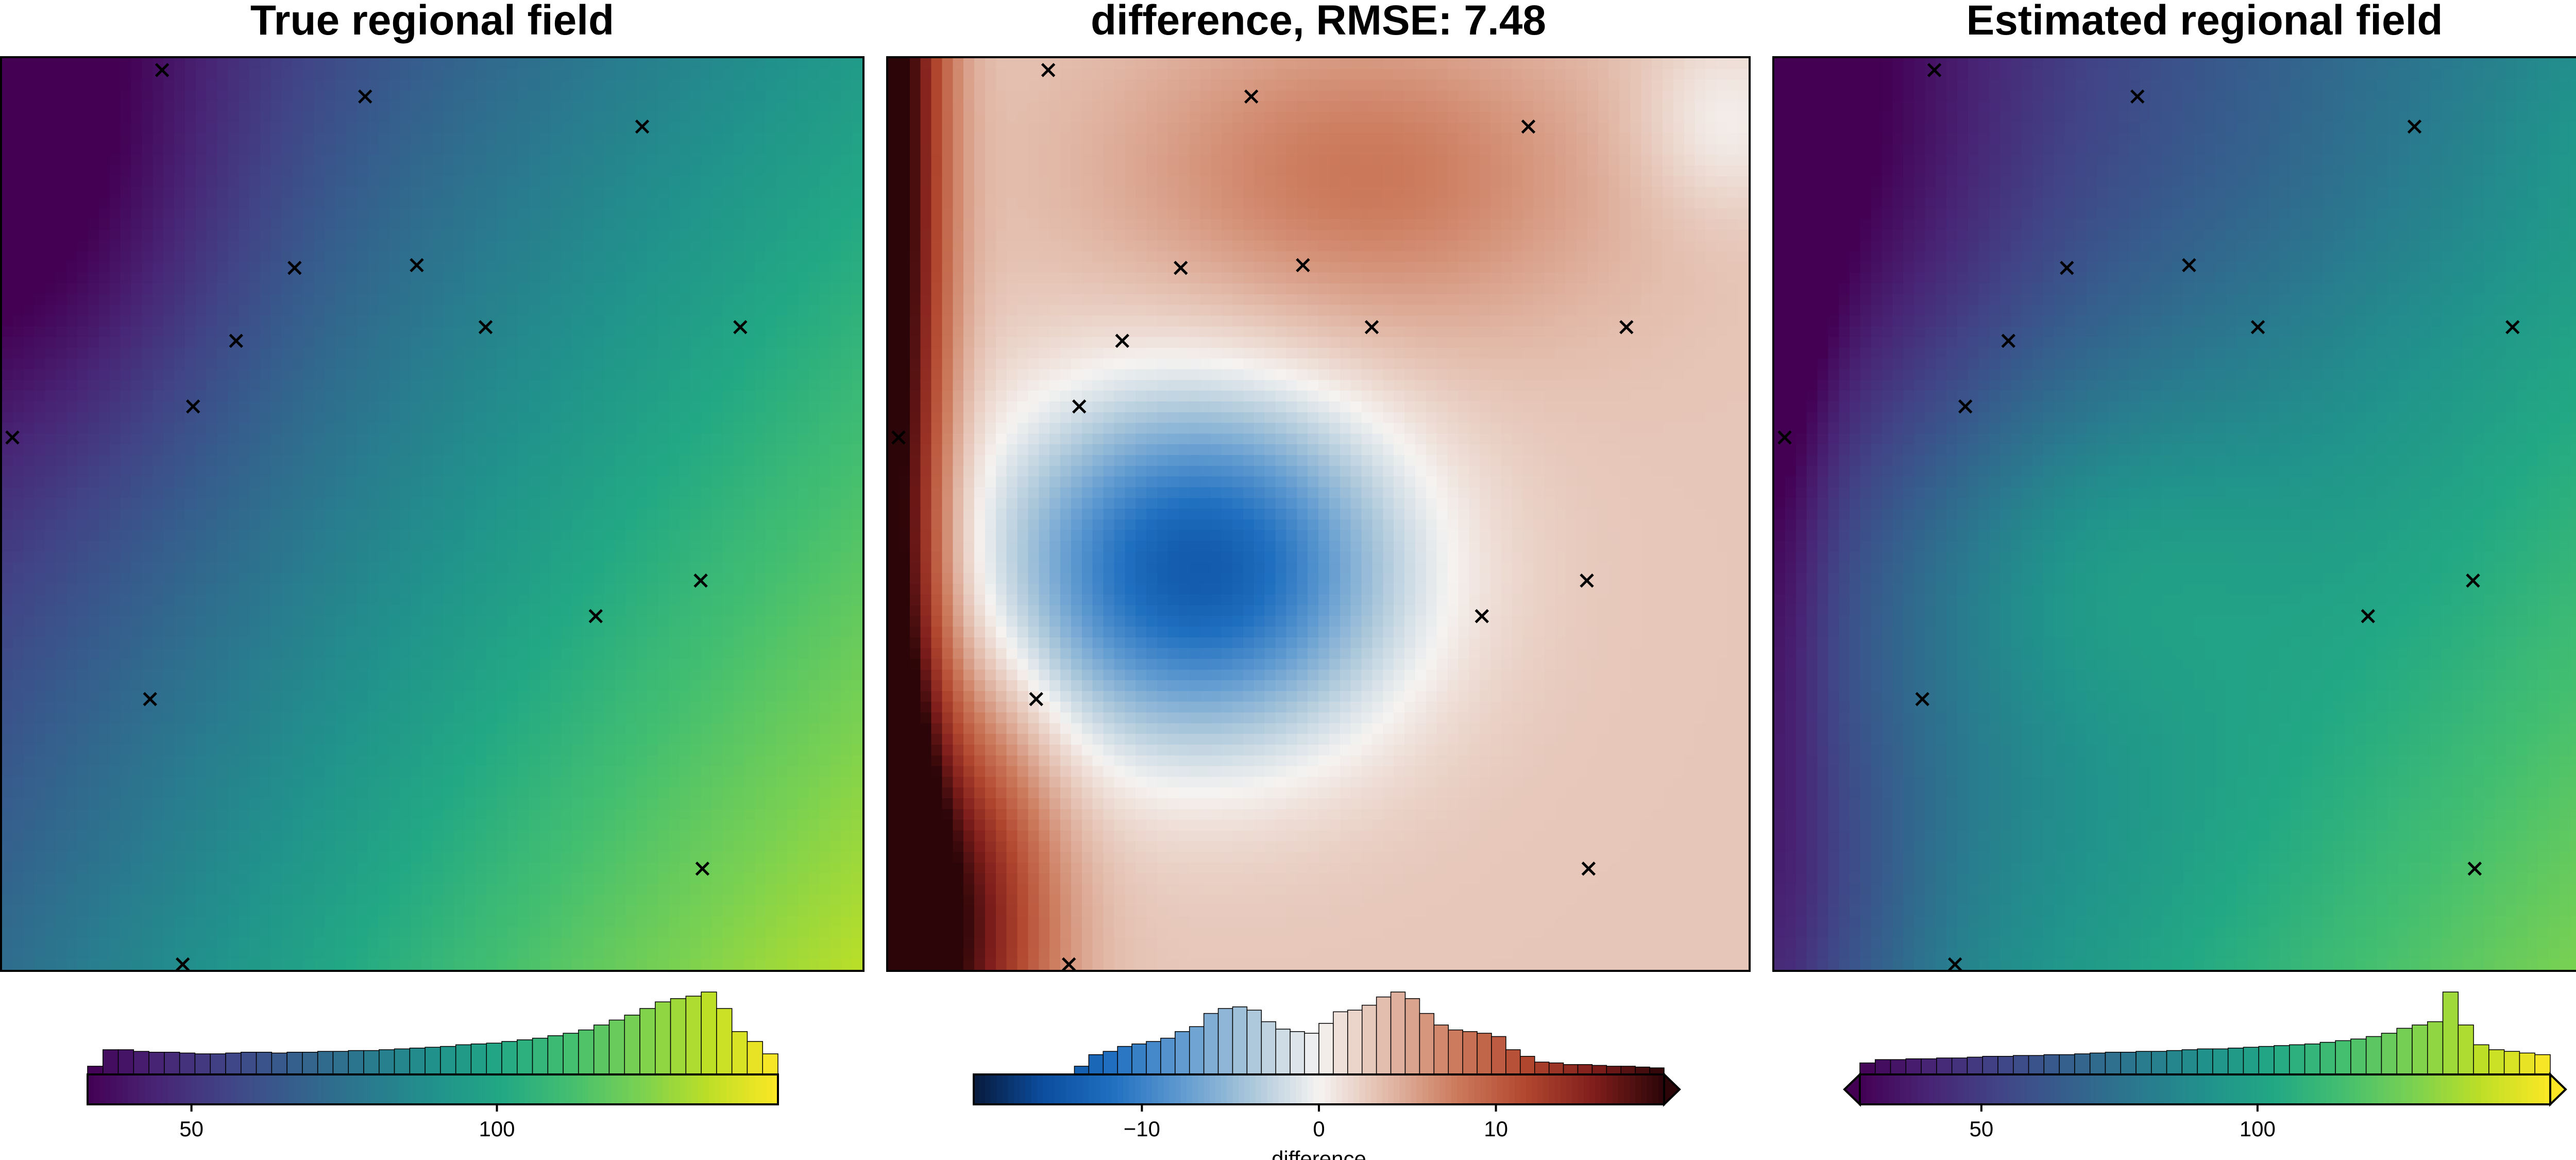 This screenshot has height=1160, width=2576. I want to click on colorbar-label: difference, so click(1319, 1153).